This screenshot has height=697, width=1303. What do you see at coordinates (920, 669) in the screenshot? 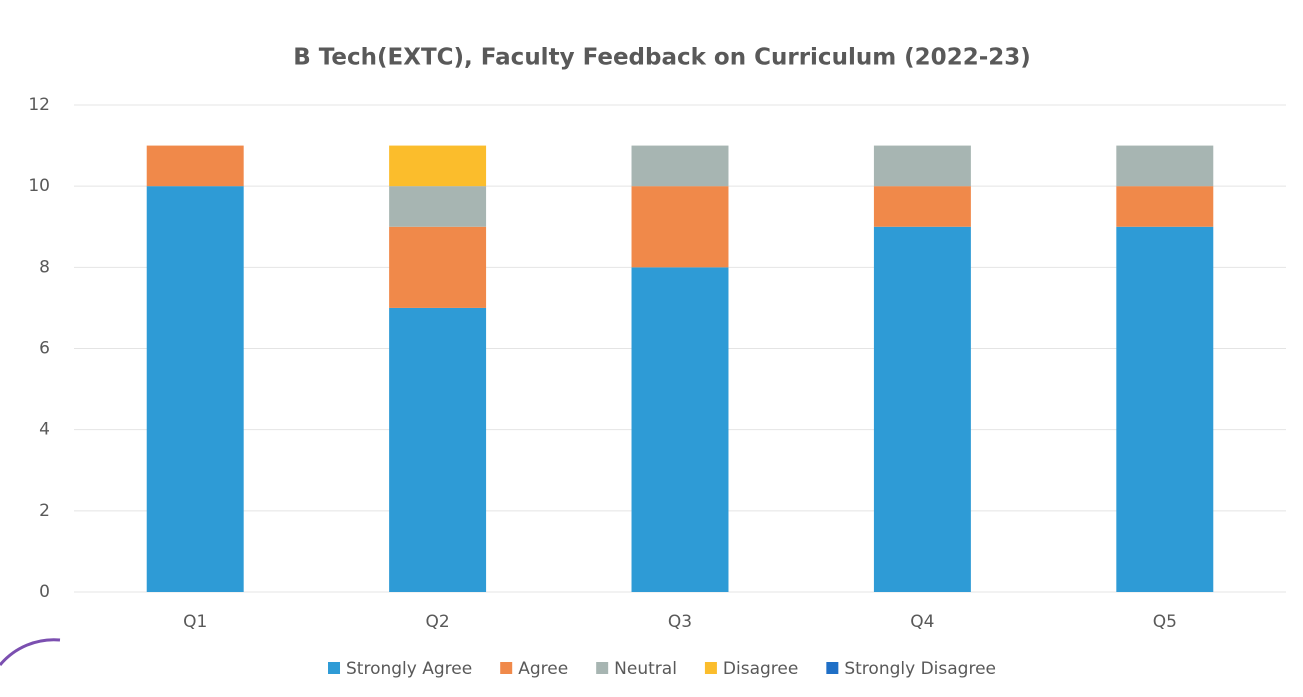
I see `legend-label: Strongly Disagree` at bounding box center [920, 669].